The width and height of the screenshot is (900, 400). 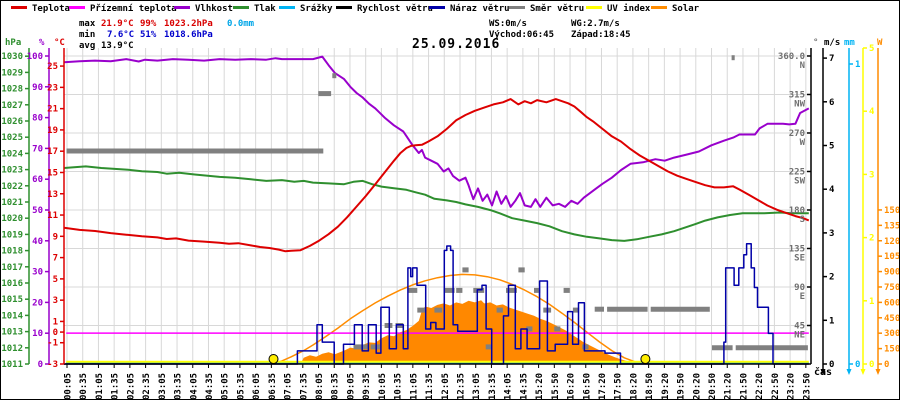 I want to click on solar-axis-label: 0, so click(x=886, y=365).